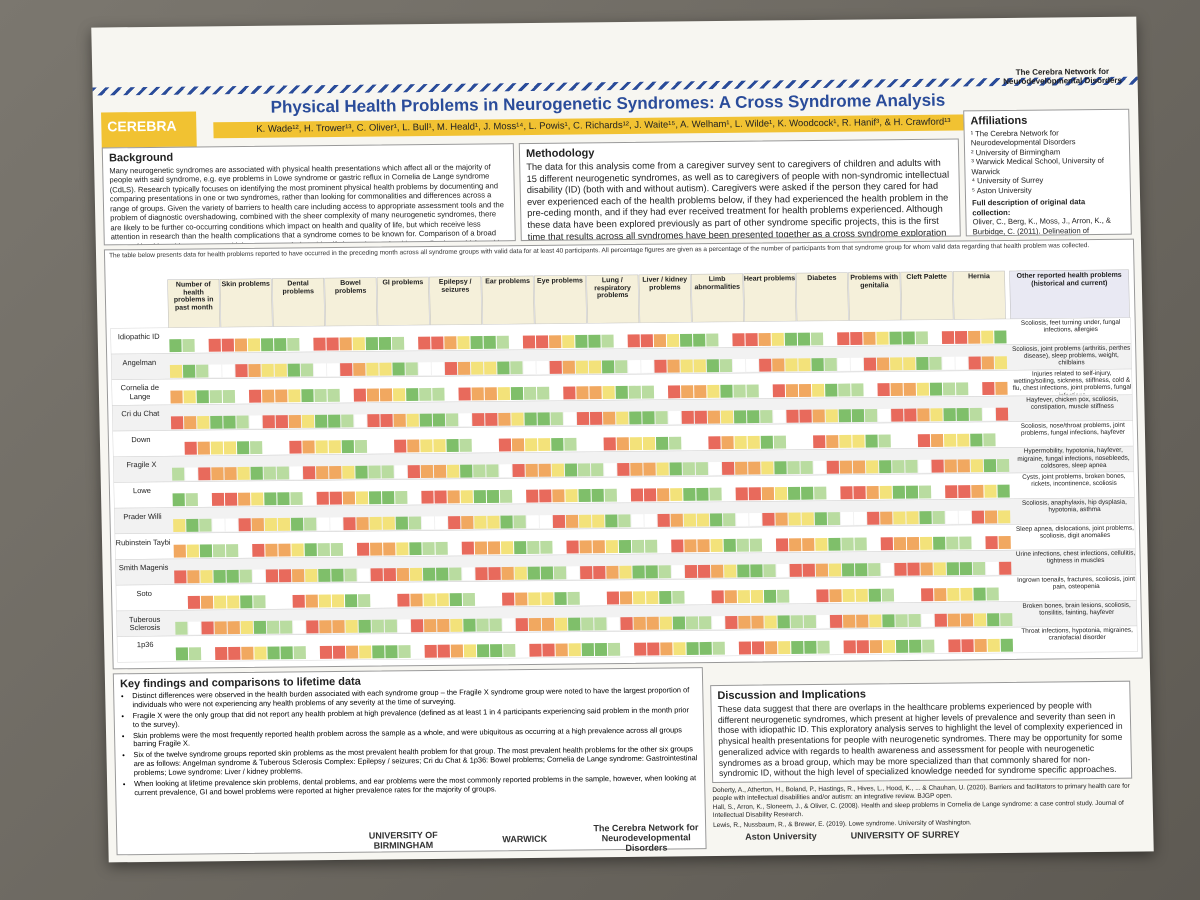 Image resolution: width=1200 pixels, height=900 pixels. Describe the element at coordinates (979, 276) in the screenshot. I see `header-area: Hernia` at that location.